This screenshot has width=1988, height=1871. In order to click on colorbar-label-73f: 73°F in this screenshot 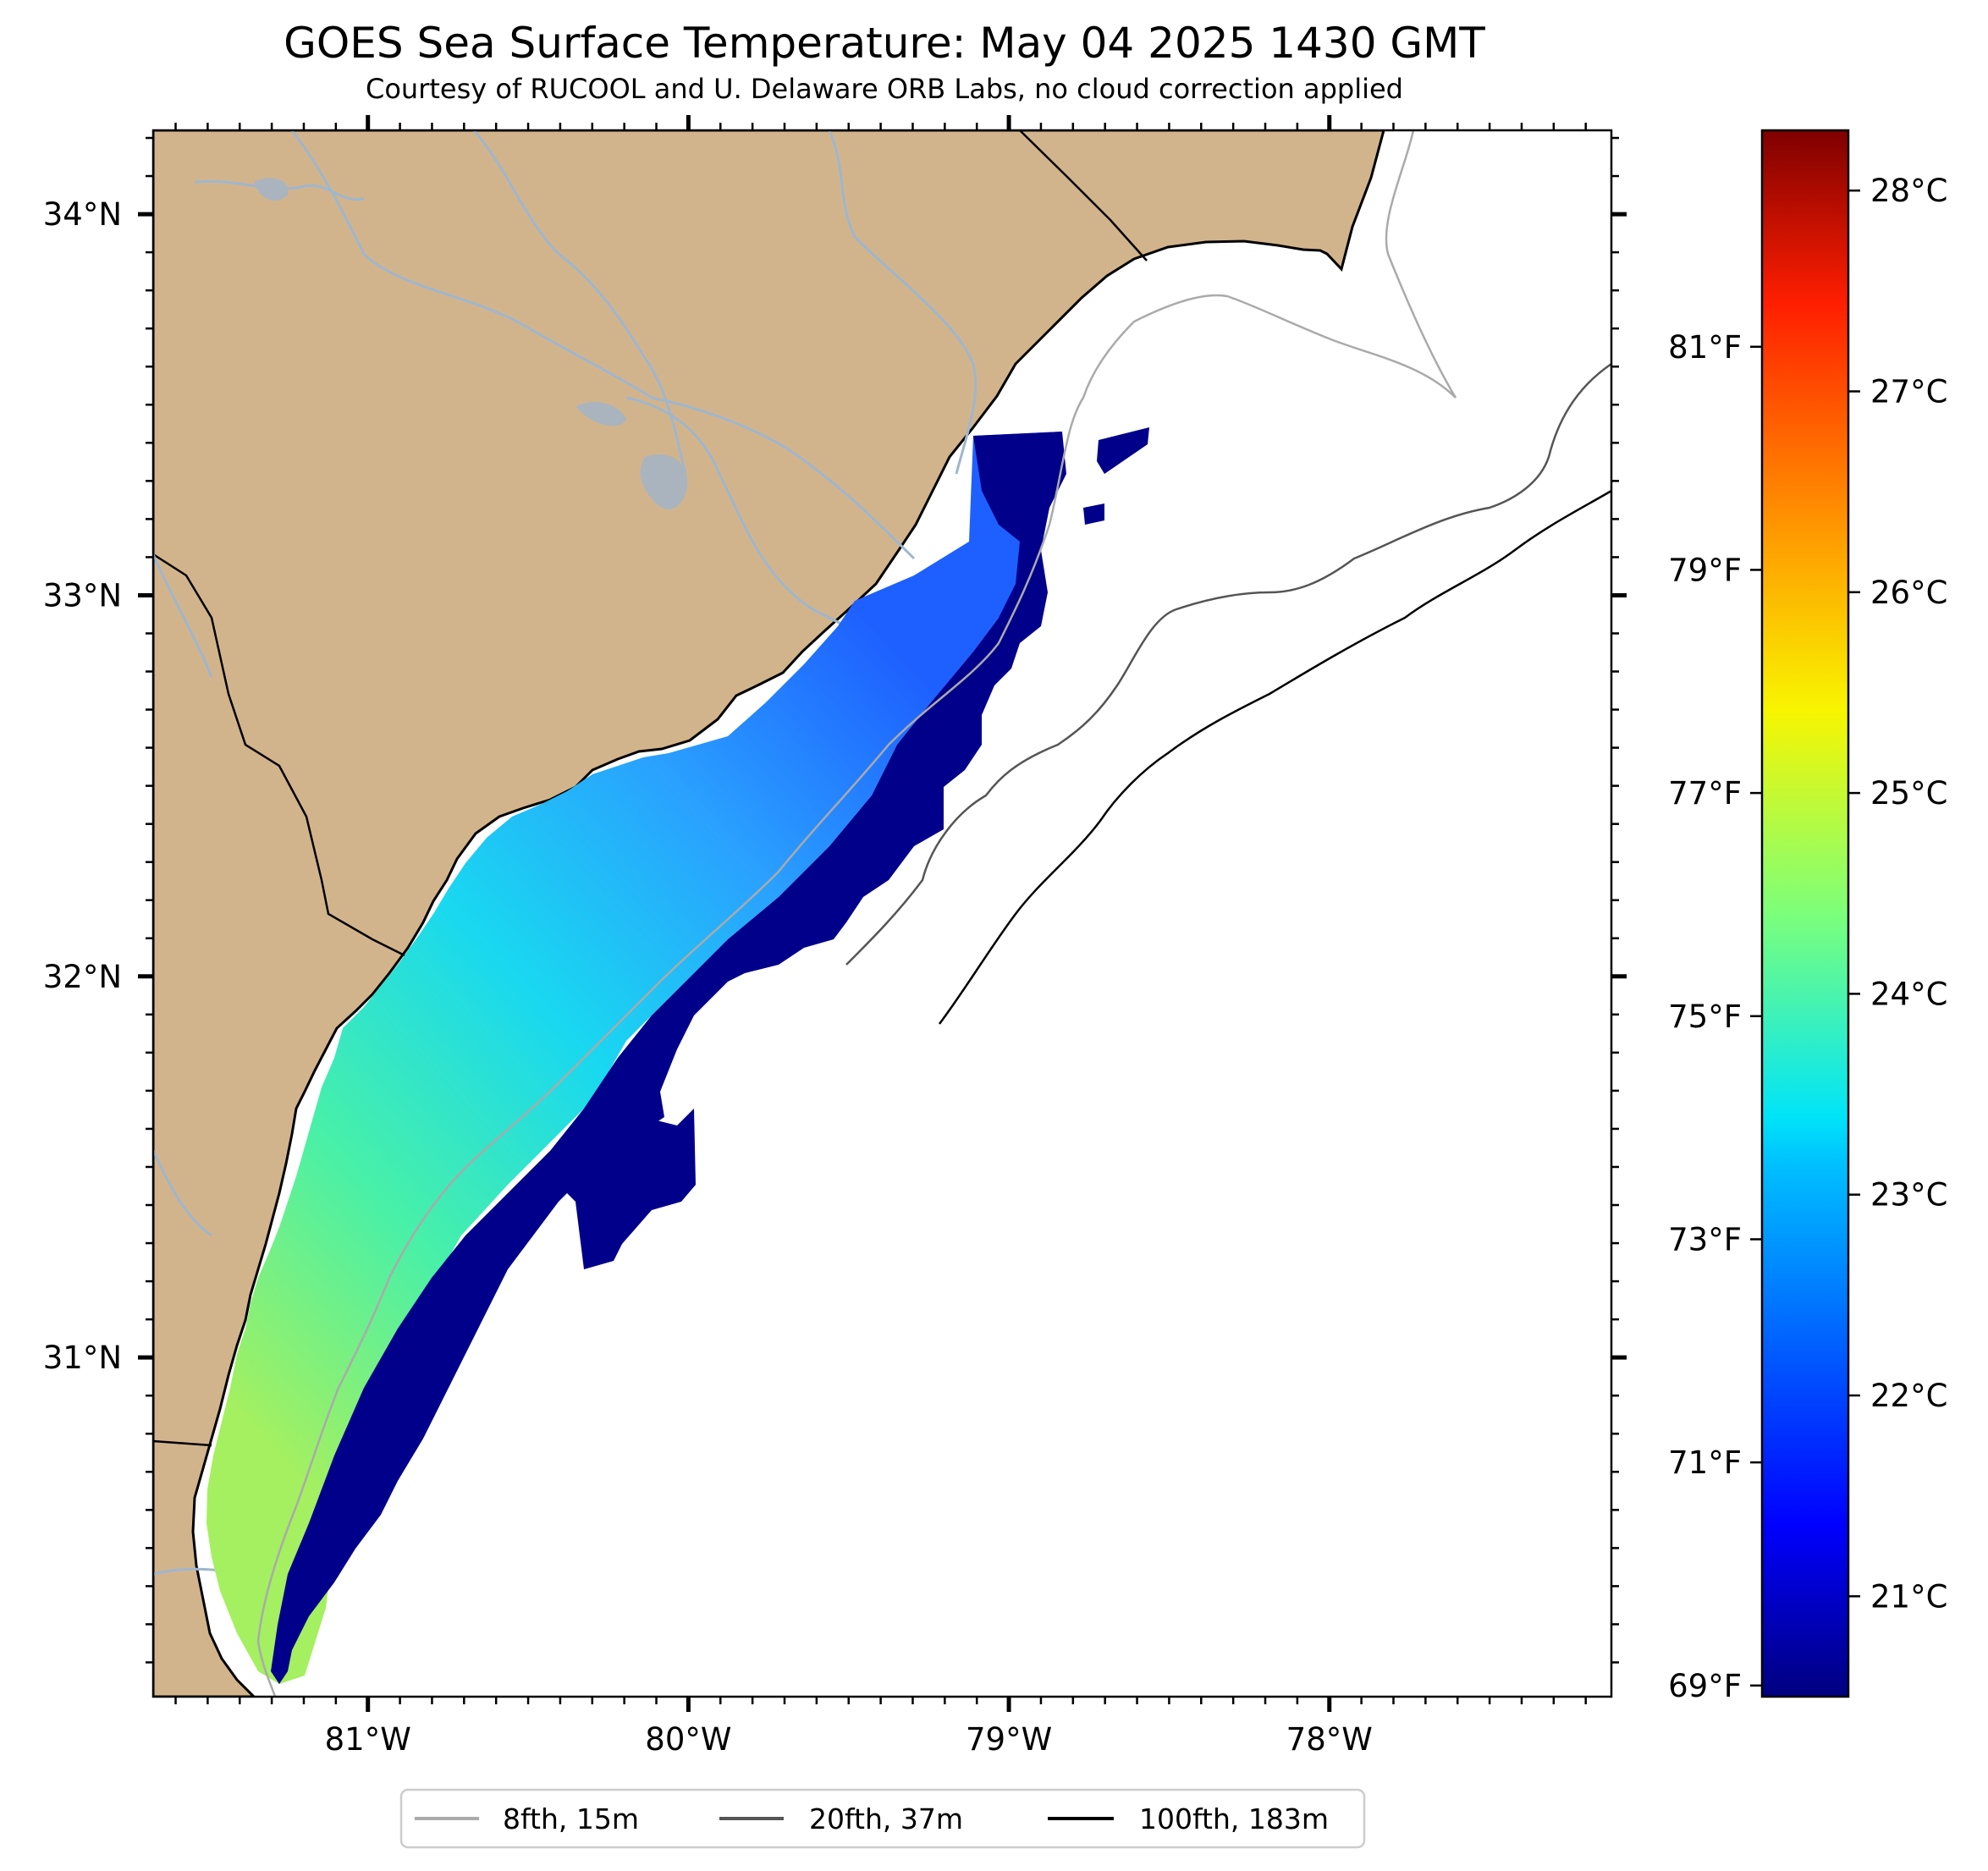, I will do `click(1705, 1239)`.